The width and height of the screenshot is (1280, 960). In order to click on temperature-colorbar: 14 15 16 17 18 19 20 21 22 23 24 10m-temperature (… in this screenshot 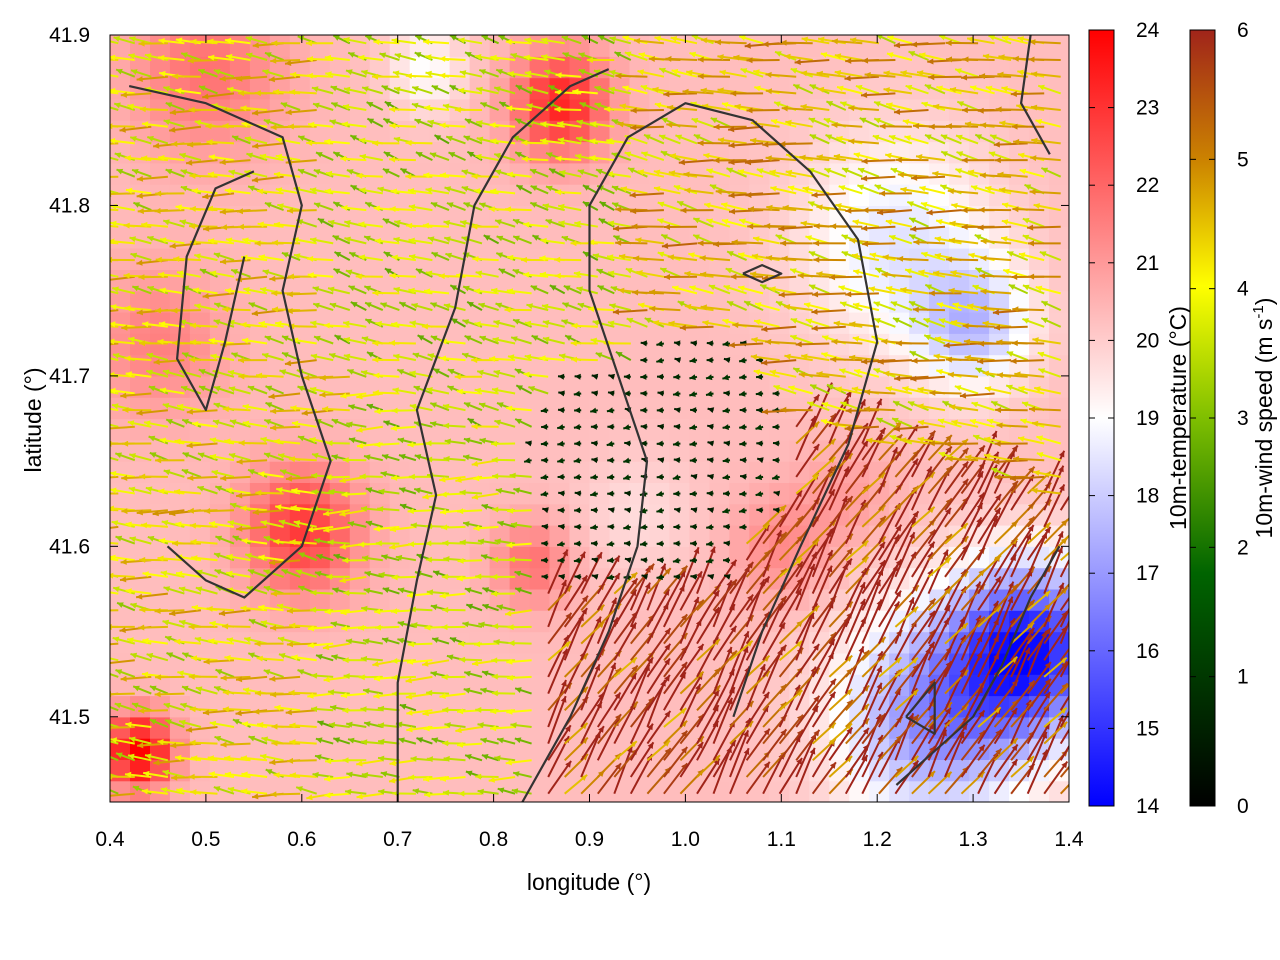, I will do `click(1139, 418)`.